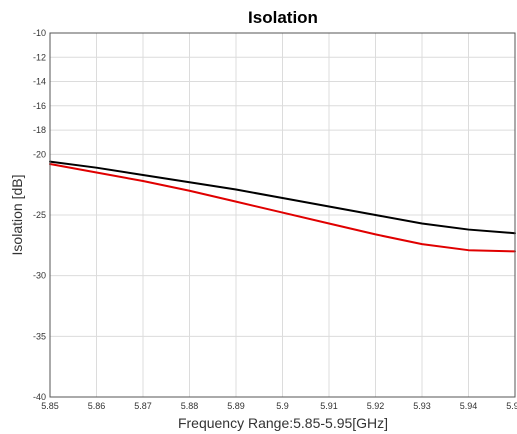 The image size is (517, 434). What do you see at coordinates (511, 406) in the screenshot?
I see `x-tick-label: 5.95` at bounding box center [511, 406].